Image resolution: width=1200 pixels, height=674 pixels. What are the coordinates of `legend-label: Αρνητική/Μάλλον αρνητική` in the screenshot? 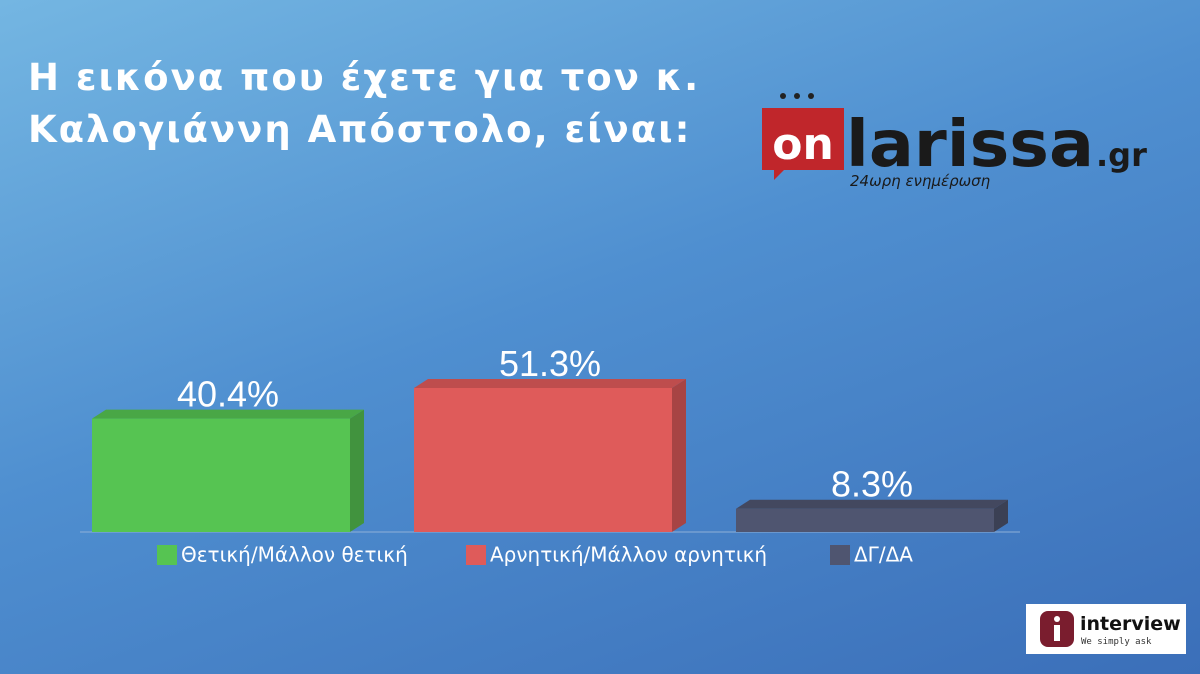 It's located at (628, 555).